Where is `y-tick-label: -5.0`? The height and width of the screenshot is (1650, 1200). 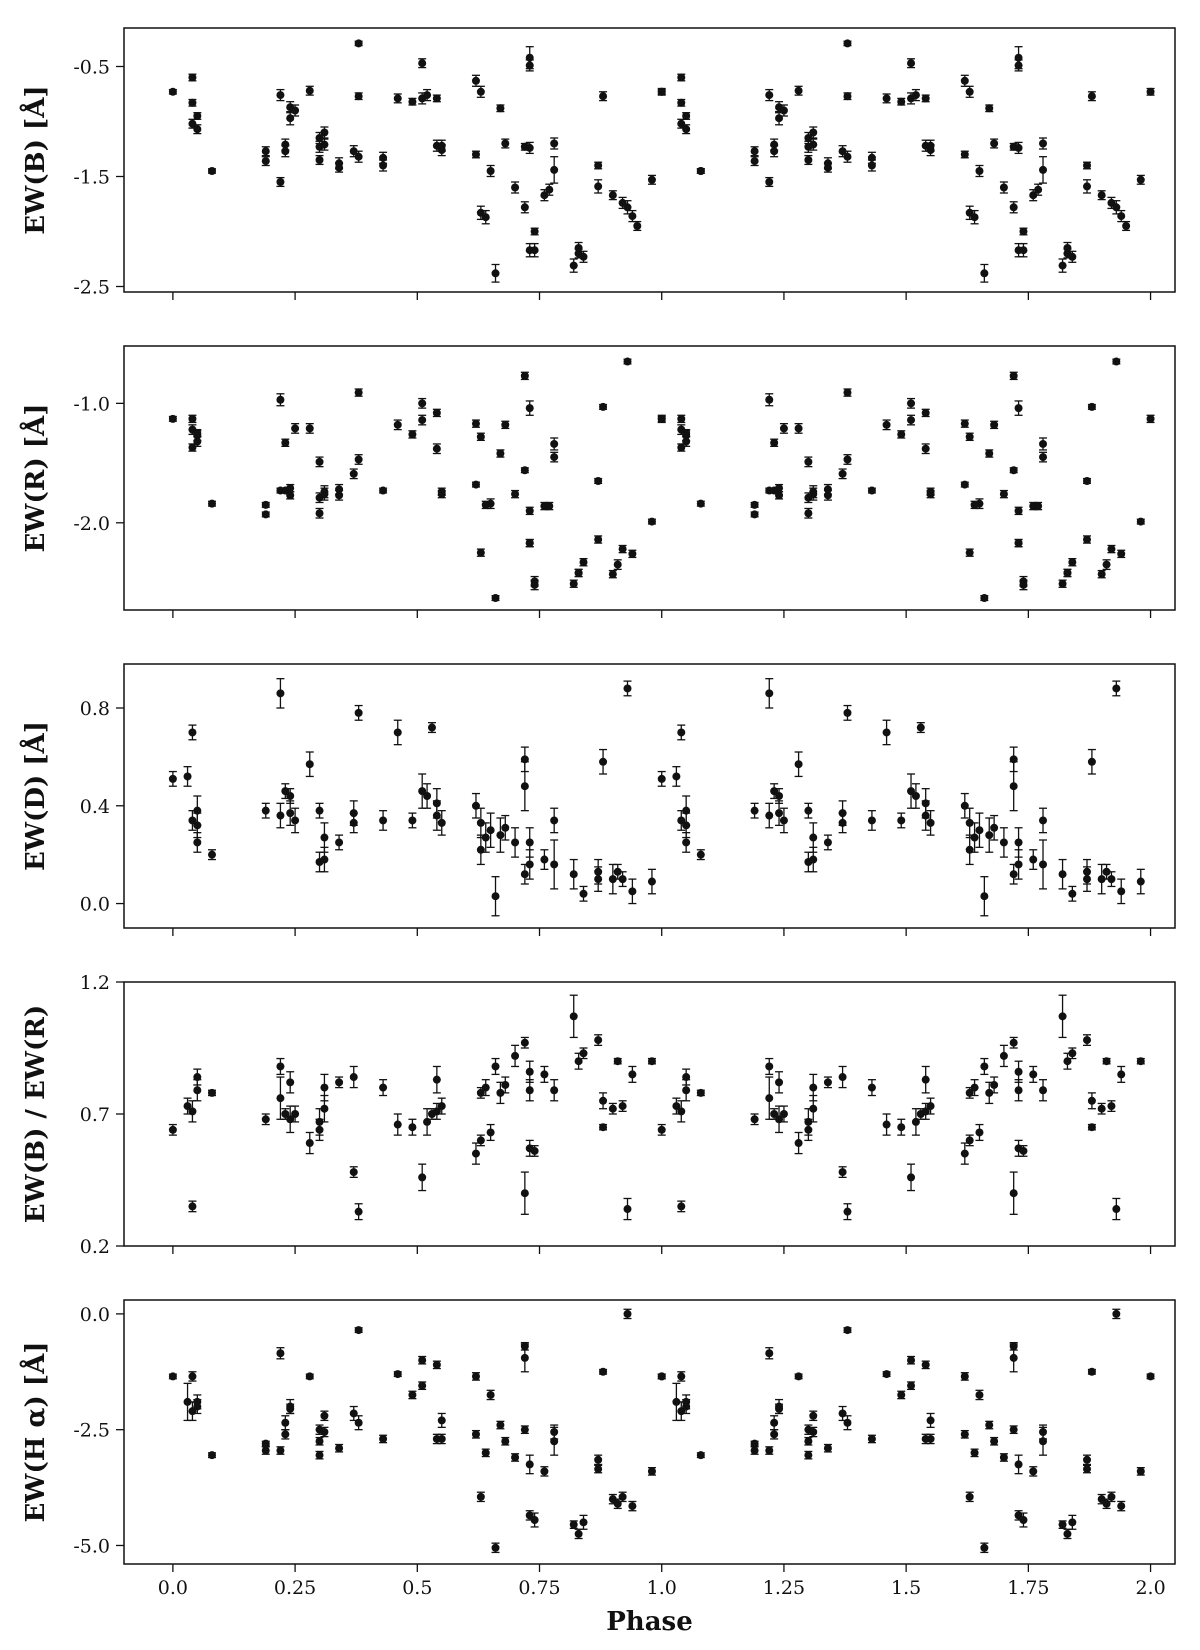
y-tick-label: -5.0 is located at coordinates (91, 1546).